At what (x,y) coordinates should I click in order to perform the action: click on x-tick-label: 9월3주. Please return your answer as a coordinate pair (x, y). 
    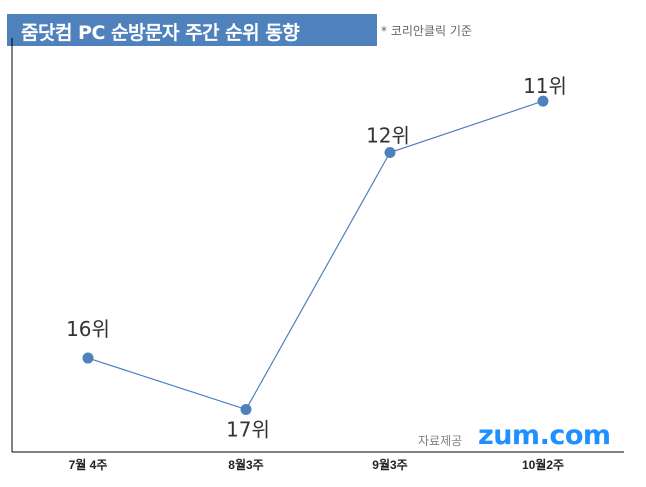
    Looking at the image, I should click on (389, 464).